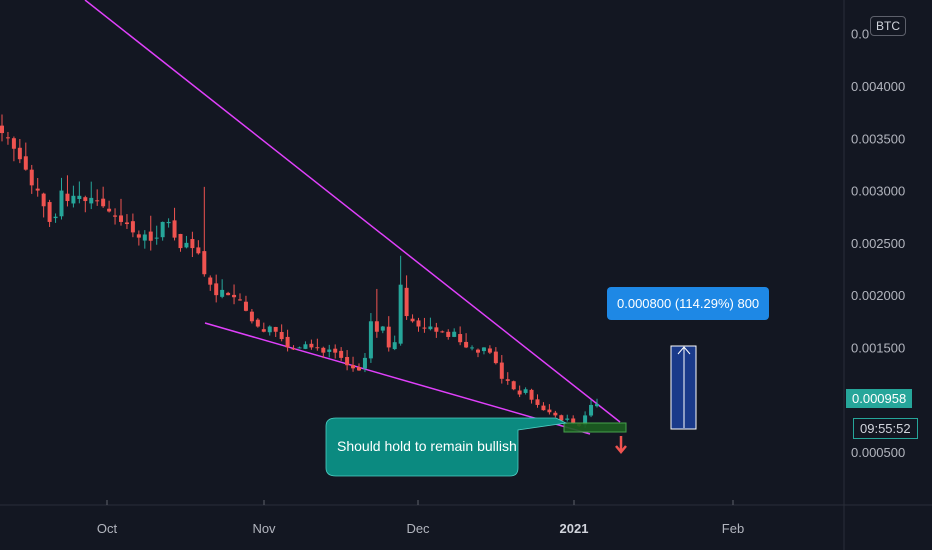 This screenshot has height=550, width=932. What do you see at coordinates (466, 518) in the screenshot?
I see `time-axis: Oct Nov Dec 2021 Feb` at bounding box center [466, 518].